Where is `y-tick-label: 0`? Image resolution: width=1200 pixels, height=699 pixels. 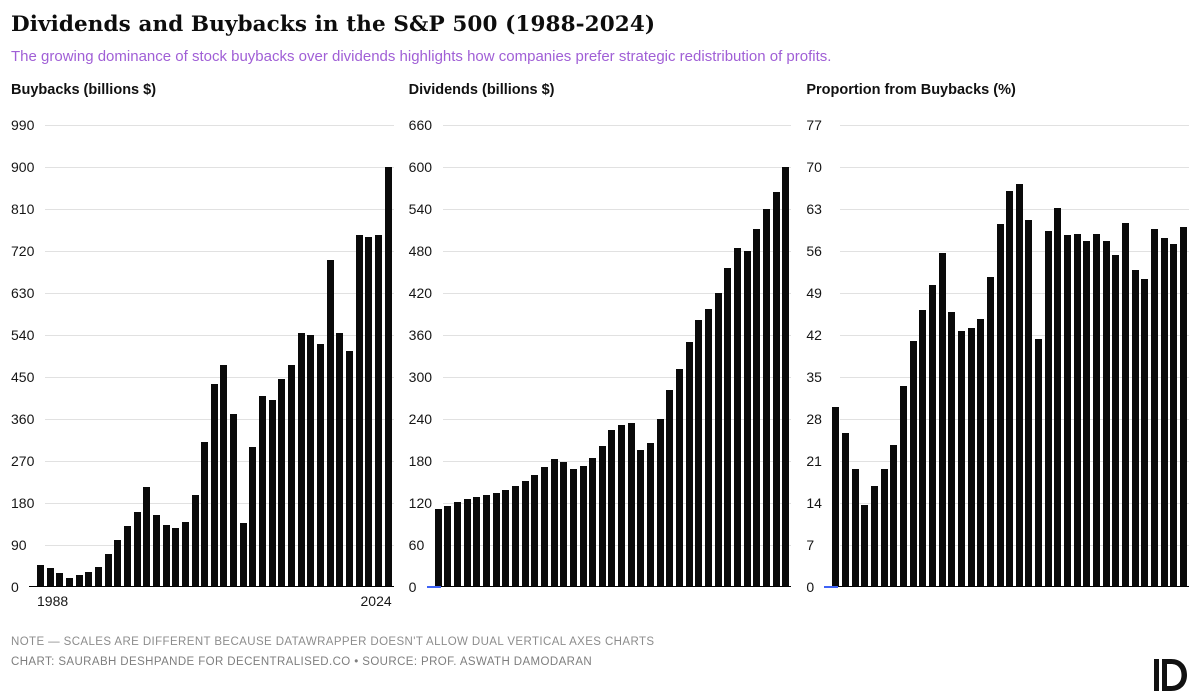 y-tick-label: 0 is located at coordinates (414, 587).